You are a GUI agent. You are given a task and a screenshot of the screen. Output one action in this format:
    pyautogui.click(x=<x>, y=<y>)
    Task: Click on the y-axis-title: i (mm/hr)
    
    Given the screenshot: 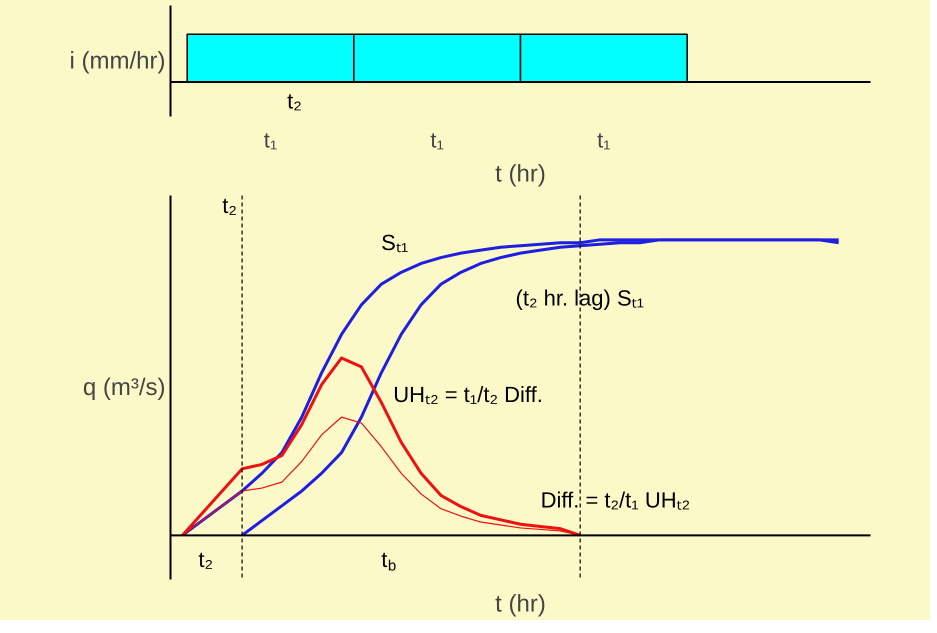 What is the action you would take?
    pyautogui.click(x=118, y=61)
    